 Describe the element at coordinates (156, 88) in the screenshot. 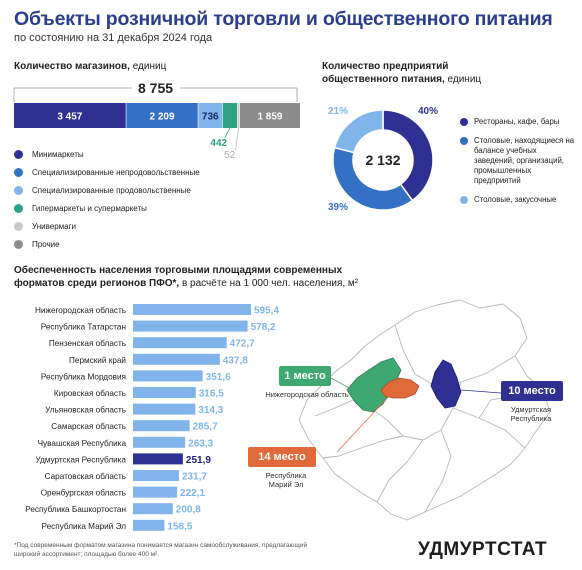

I see `stores-total: 8 755` at that location.